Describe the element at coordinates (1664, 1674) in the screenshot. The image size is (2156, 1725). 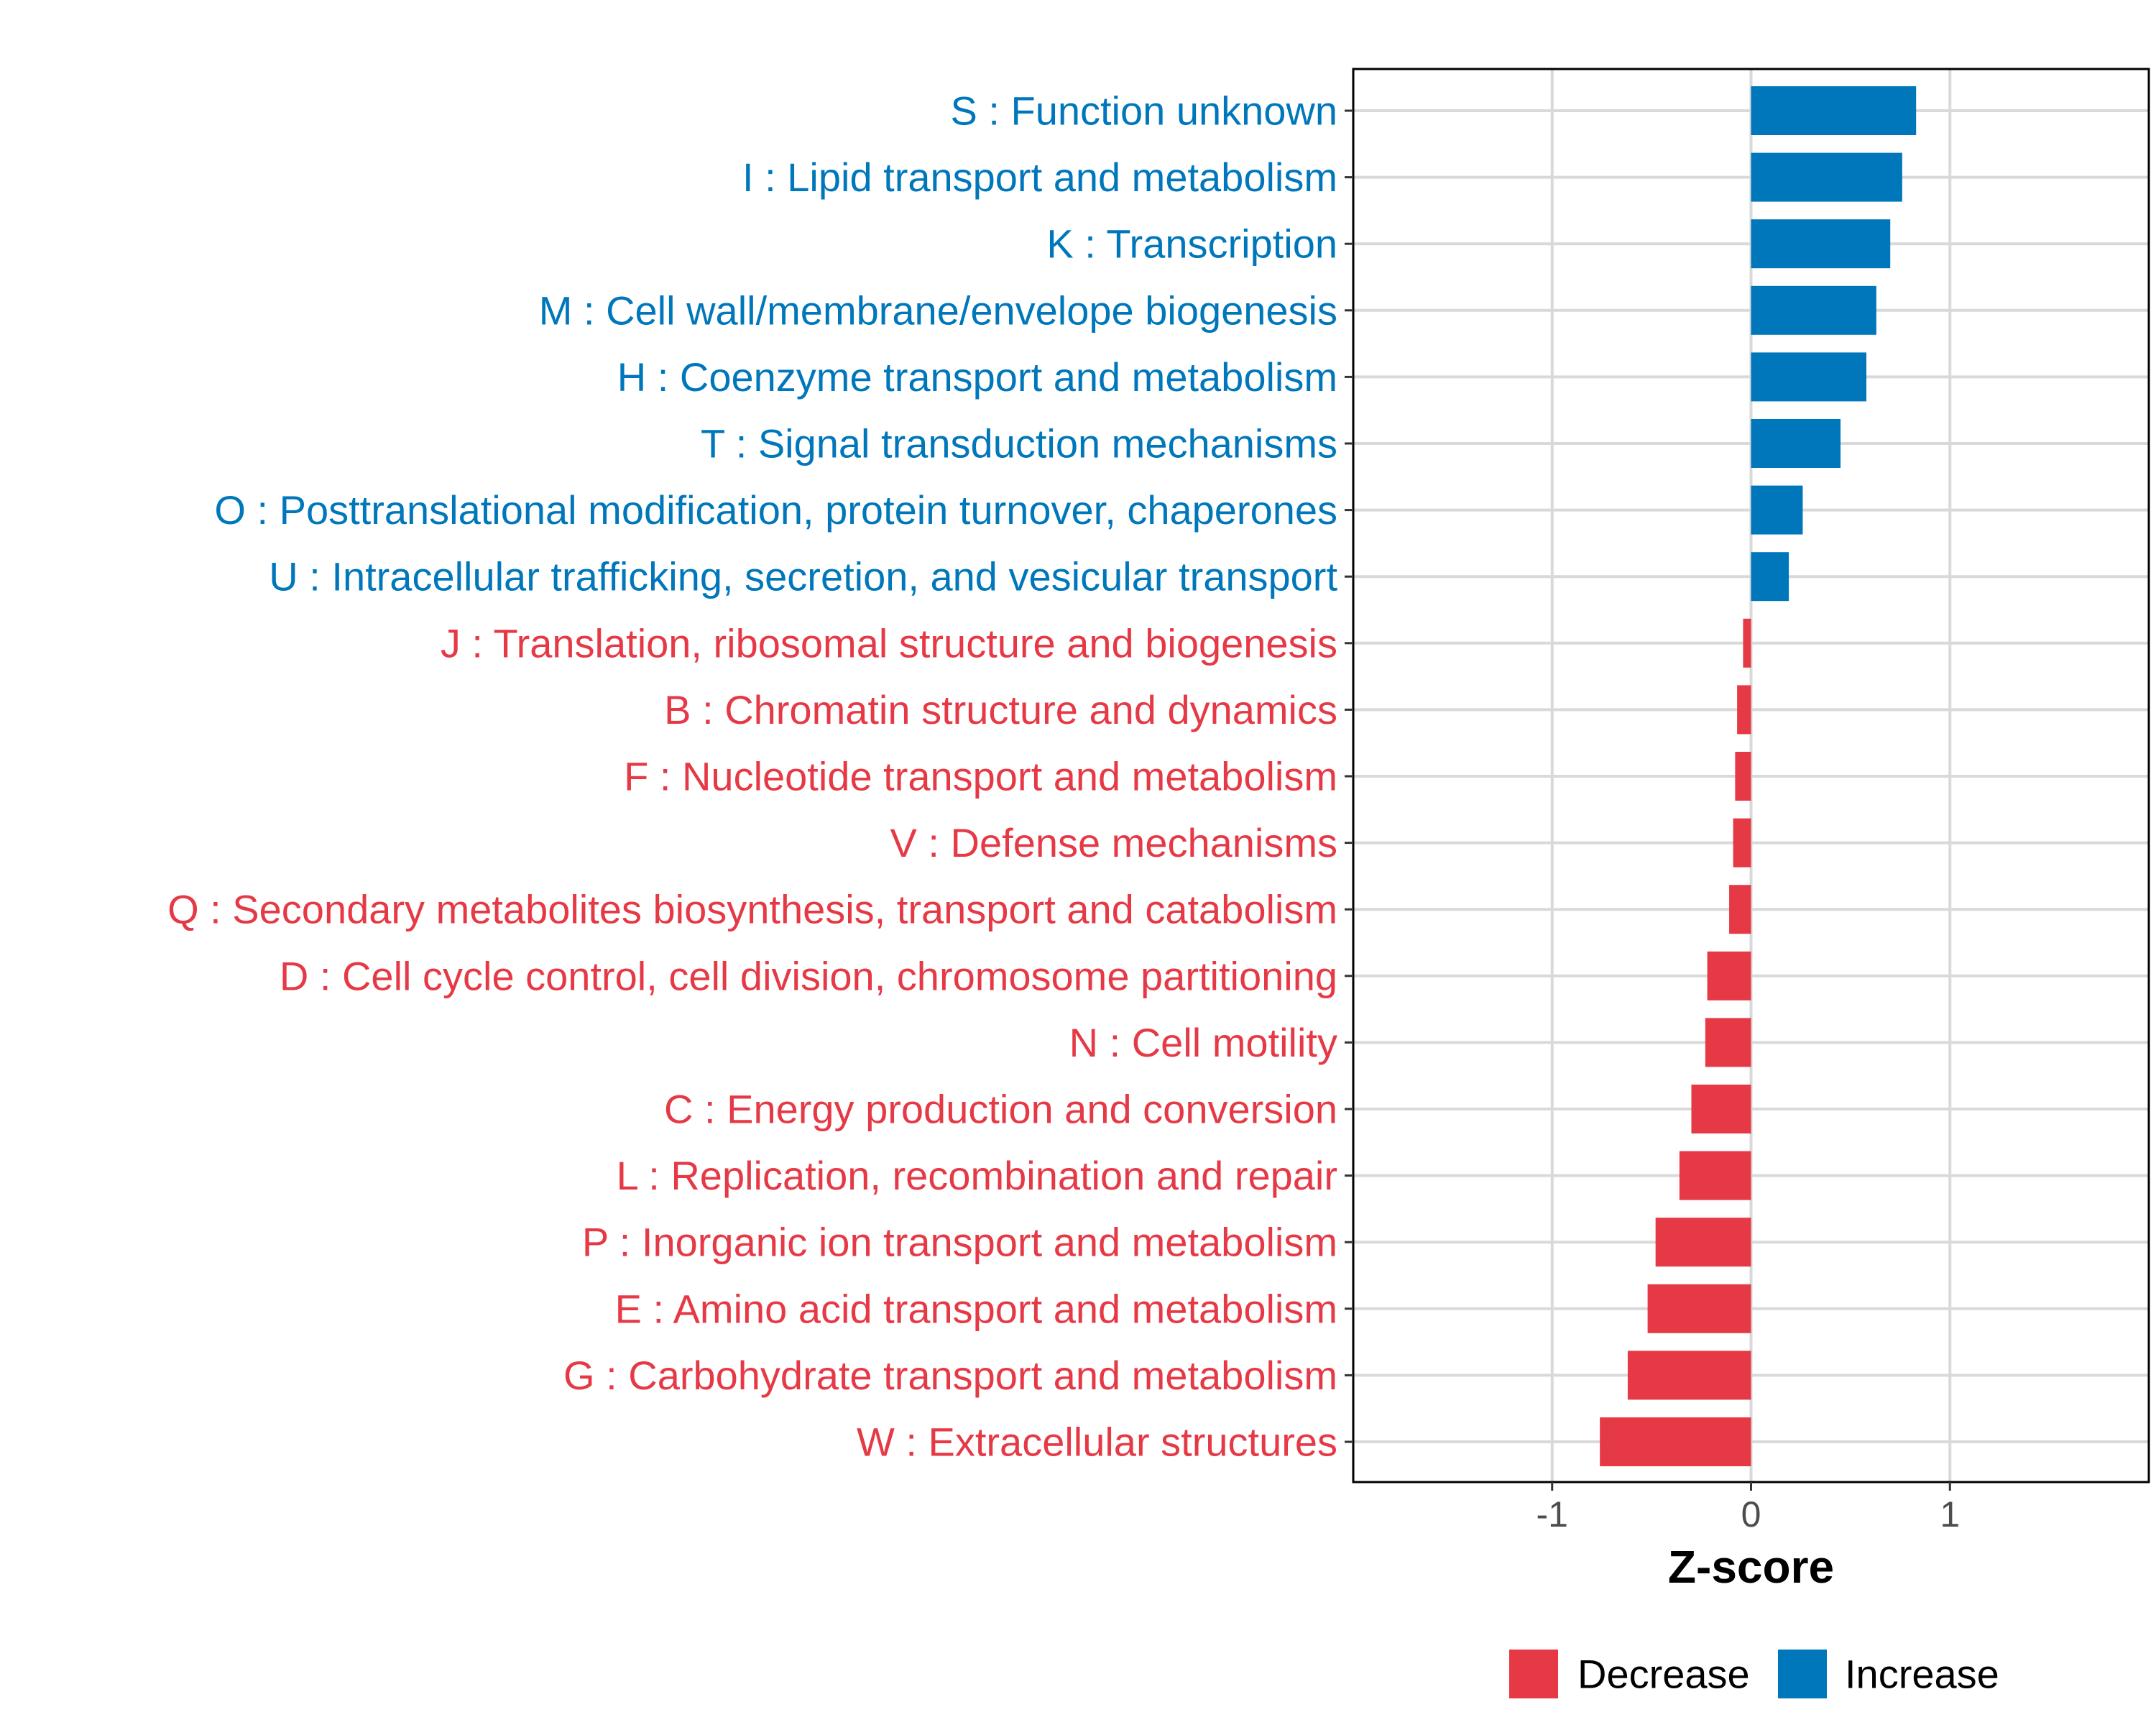
I see `legend-label-decrease: Decrease` at that location.